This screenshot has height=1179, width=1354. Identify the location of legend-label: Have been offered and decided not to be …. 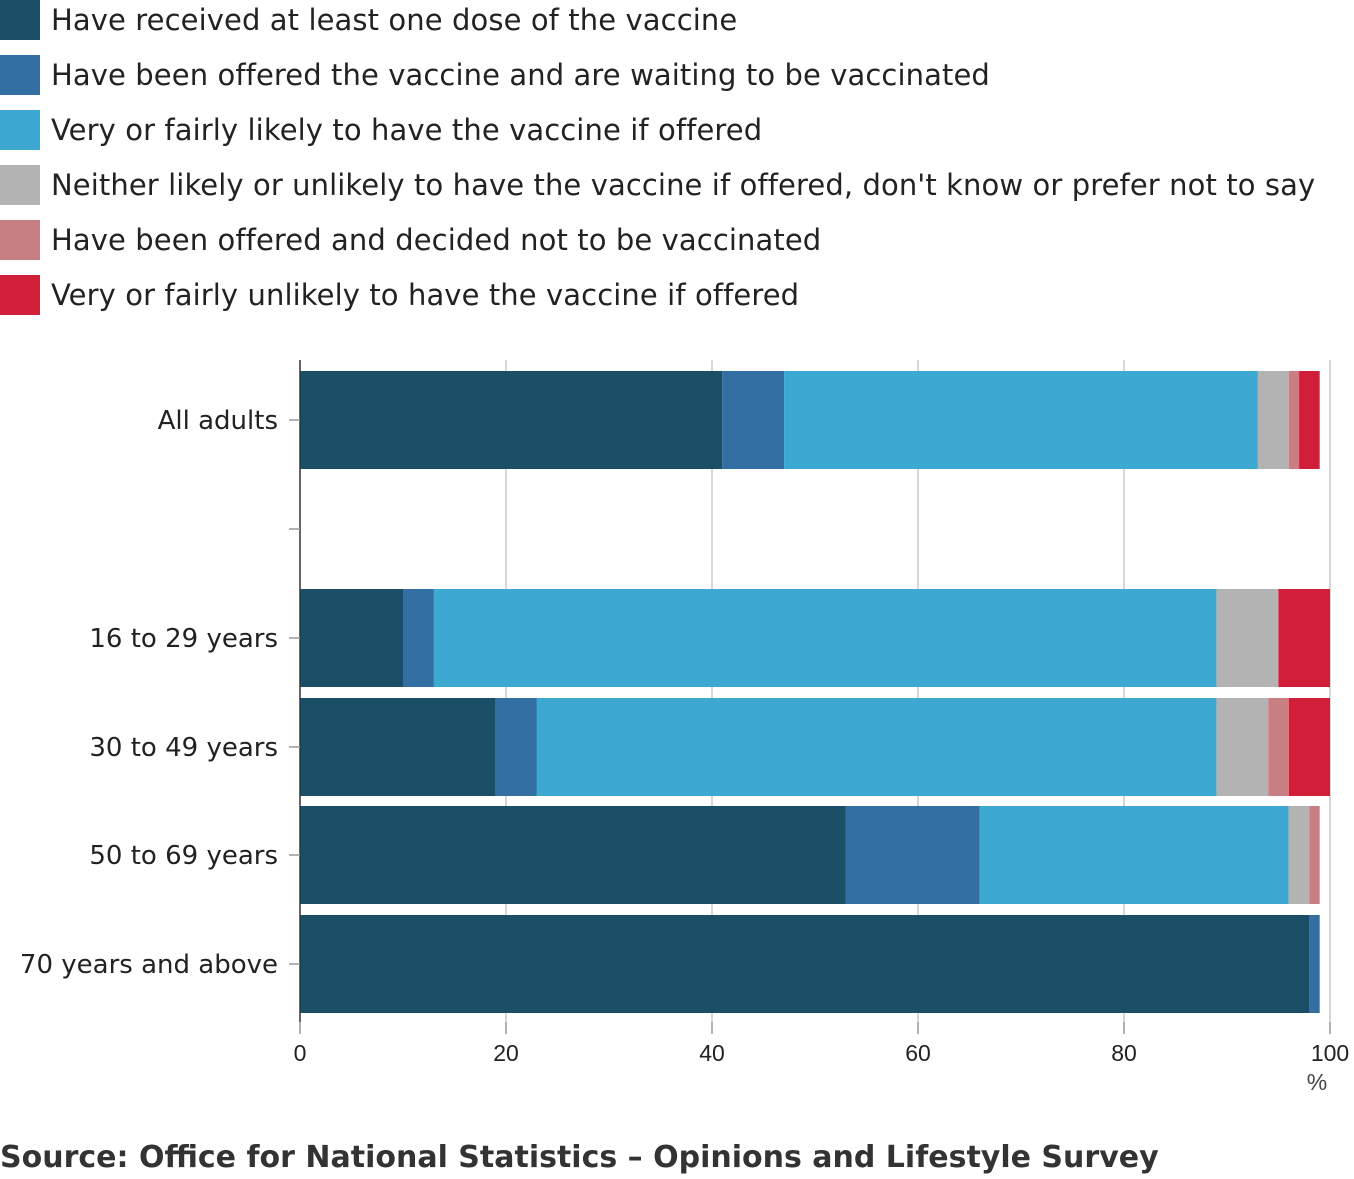
(436, 240).